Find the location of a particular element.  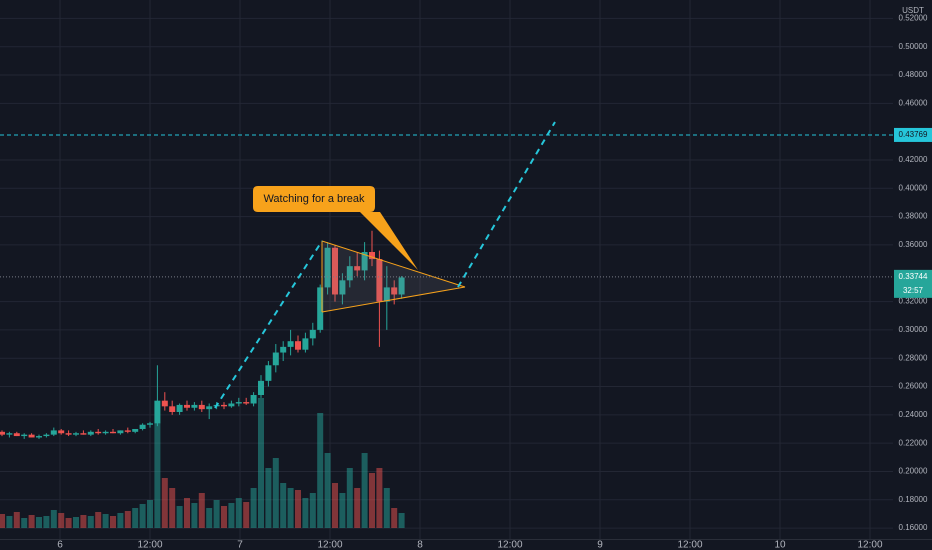

y-tick-label: 0.30000 is located at coordinates (913, 329).